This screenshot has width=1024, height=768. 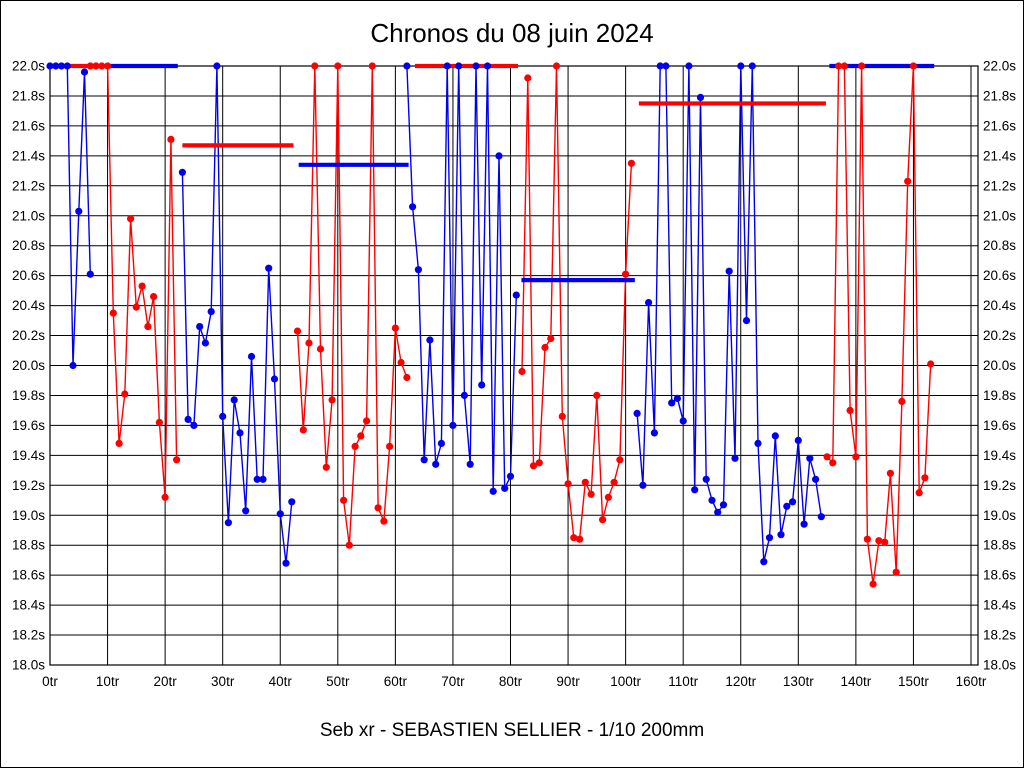 I want to click on y-tick-label-left: 21.2s, so click(x=28, y=185).